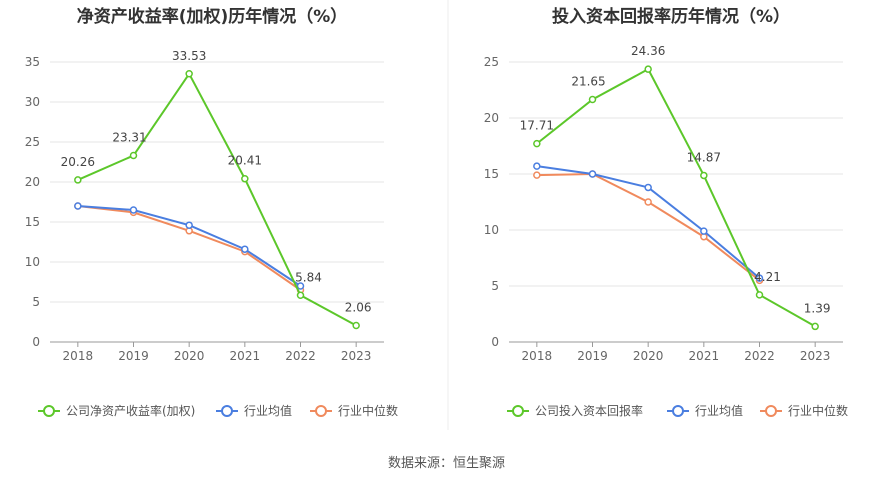 This screenshot has width=893, height=485. What do you see at coordinates (446, 463) in the screenshot?
I see `data-source: 数据来源：恒生聚源` at bounding box center [446, 463].